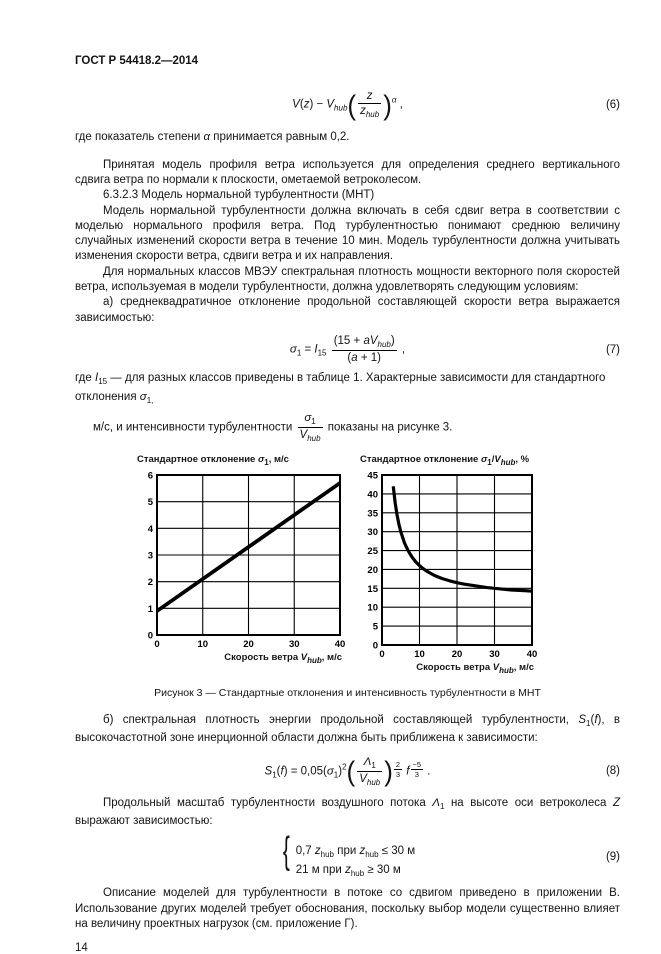 The image size is (661, 954). What do you see at coordinates (372, 475) in the screenshot?
I see `svg-text: 45` at bounding box center [372, 475].